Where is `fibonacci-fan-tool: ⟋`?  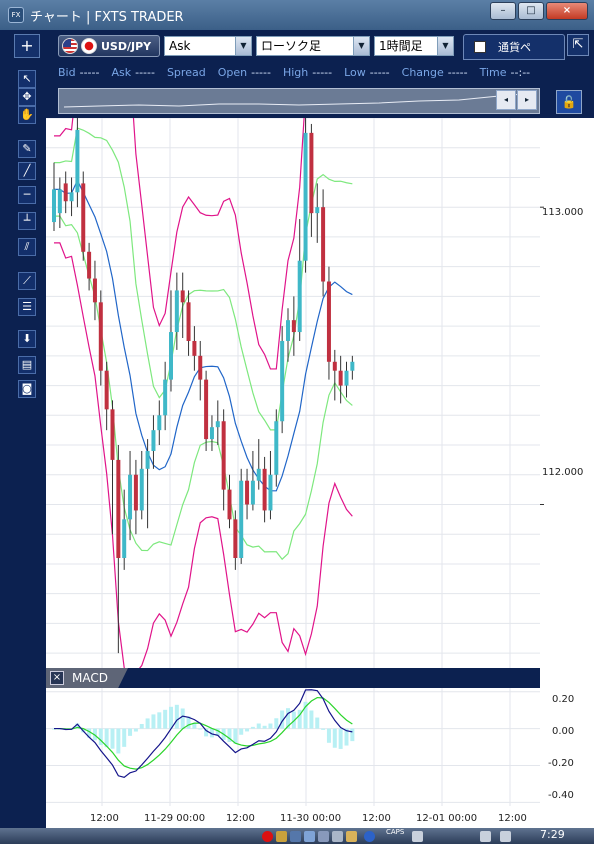
fibonacci-fan-tool: ⟋ is located at coordinates (27, 281).